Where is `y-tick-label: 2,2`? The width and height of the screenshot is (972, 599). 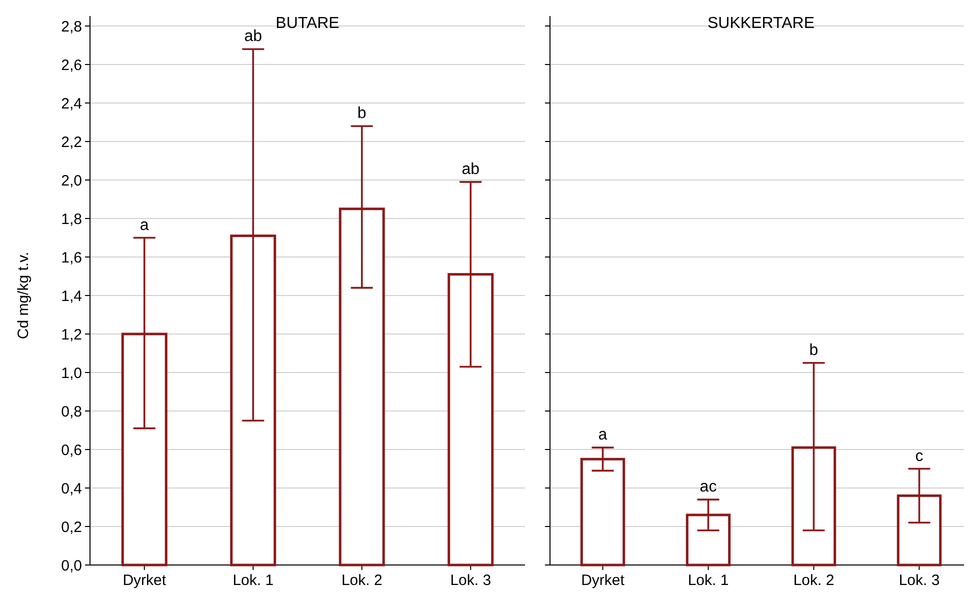 y-tick-label: 2,2 is located at coordinates (71, 142).